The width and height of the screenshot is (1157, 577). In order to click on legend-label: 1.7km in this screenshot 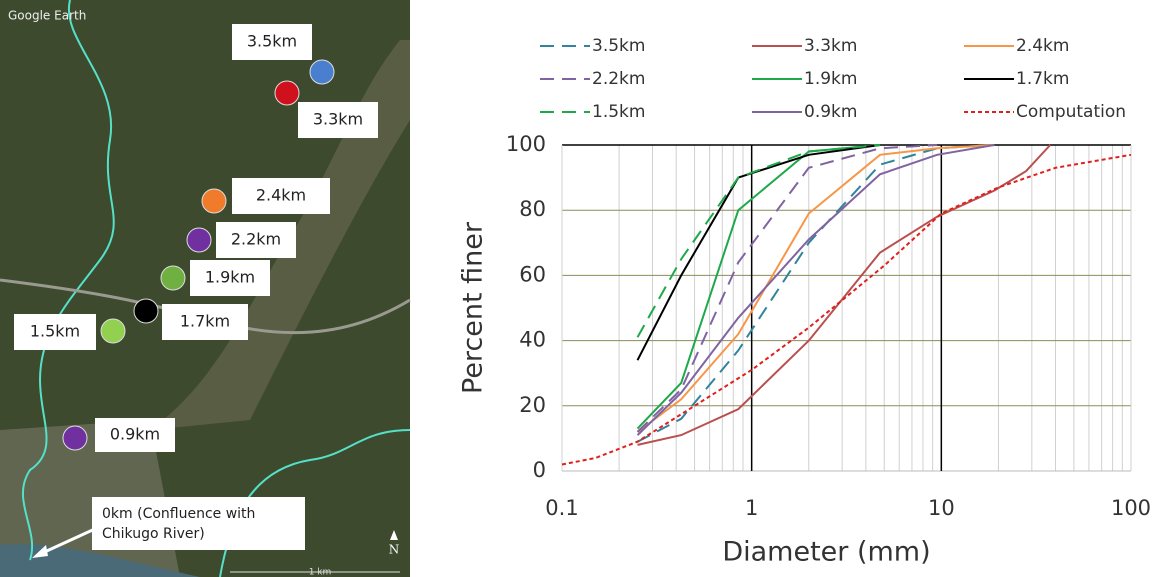, I will do `click(1042, 79)`.